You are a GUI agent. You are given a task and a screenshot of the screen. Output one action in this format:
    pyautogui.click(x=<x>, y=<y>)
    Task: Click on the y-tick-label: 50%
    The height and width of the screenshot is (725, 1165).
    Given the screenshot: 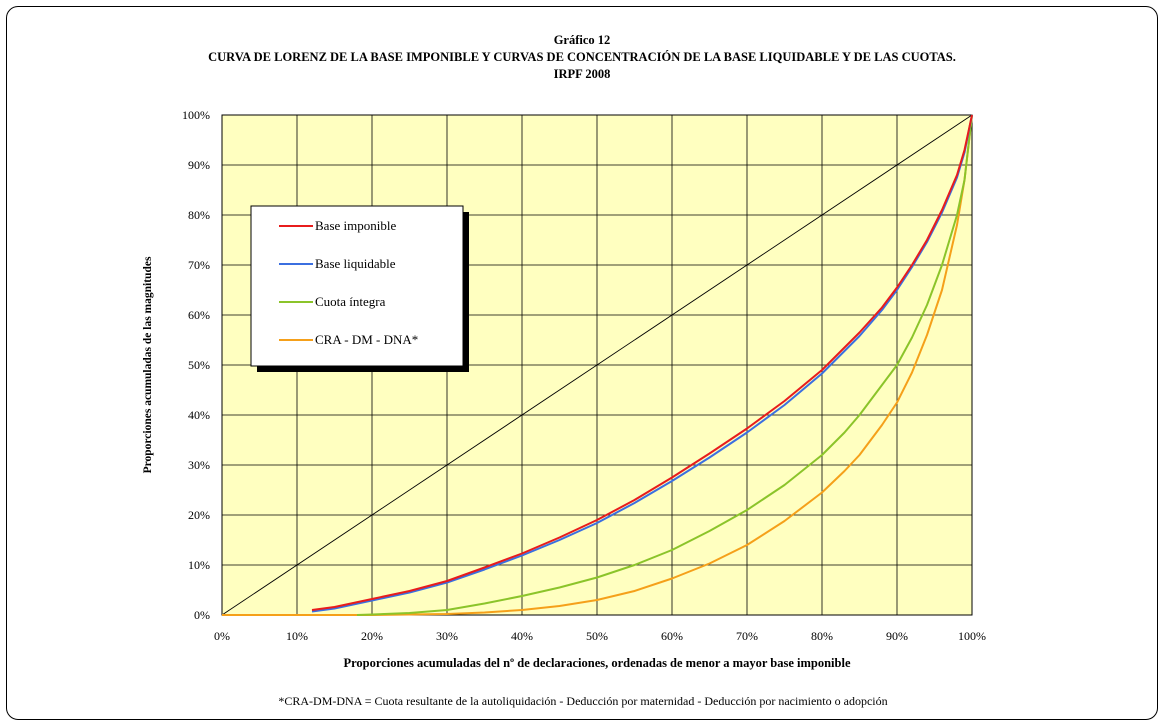 What is the action you would take?
    pyautogui.click(x=199, y=365)
    